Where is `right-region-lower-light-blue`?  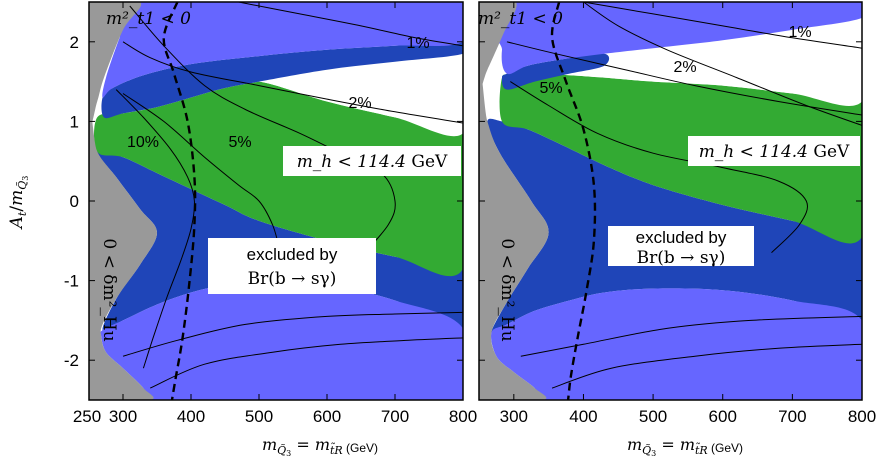
right-region-lower-light-blue is located at coordinates (676, 344).